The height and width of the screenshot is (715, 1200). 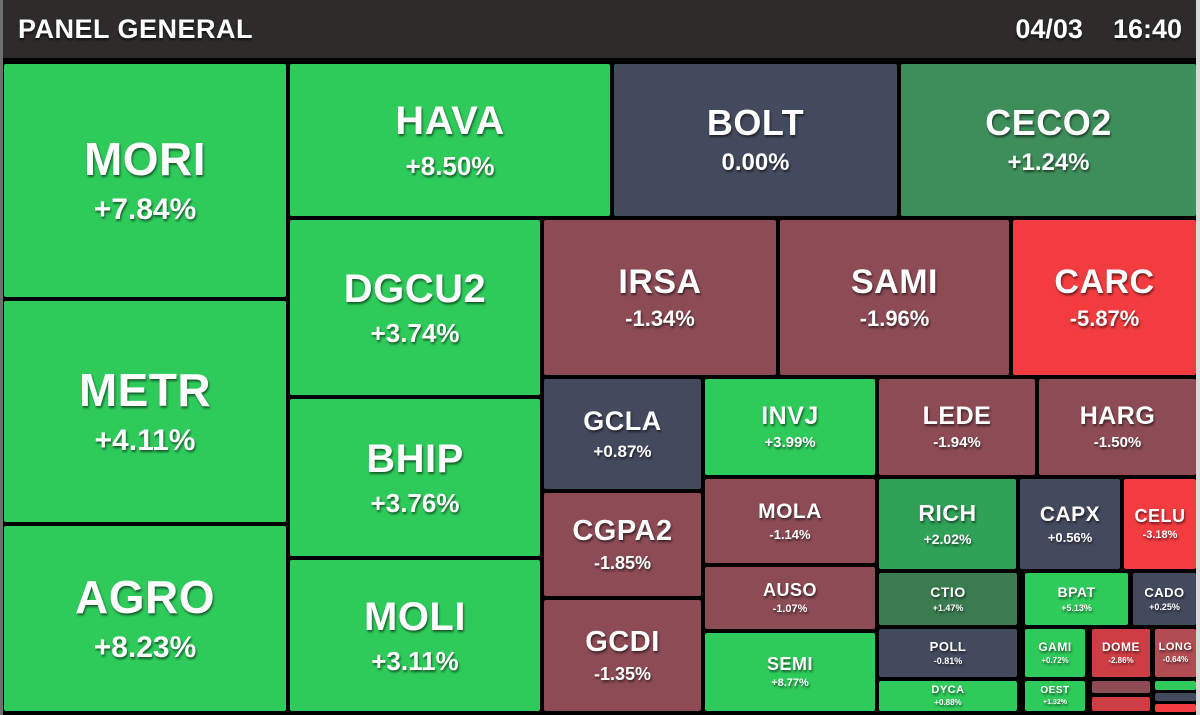 I want to click on tile-long: LONG -0.64%, so click(x=1175, y=653).